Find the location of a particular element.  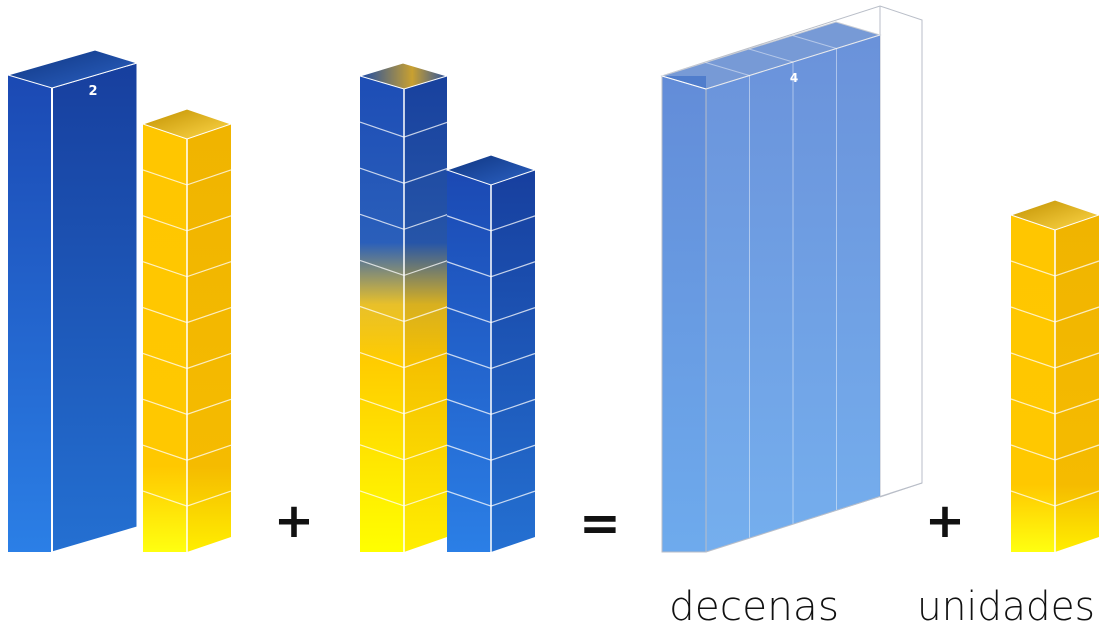

units-result-column is located at coordinates (1054, 375).